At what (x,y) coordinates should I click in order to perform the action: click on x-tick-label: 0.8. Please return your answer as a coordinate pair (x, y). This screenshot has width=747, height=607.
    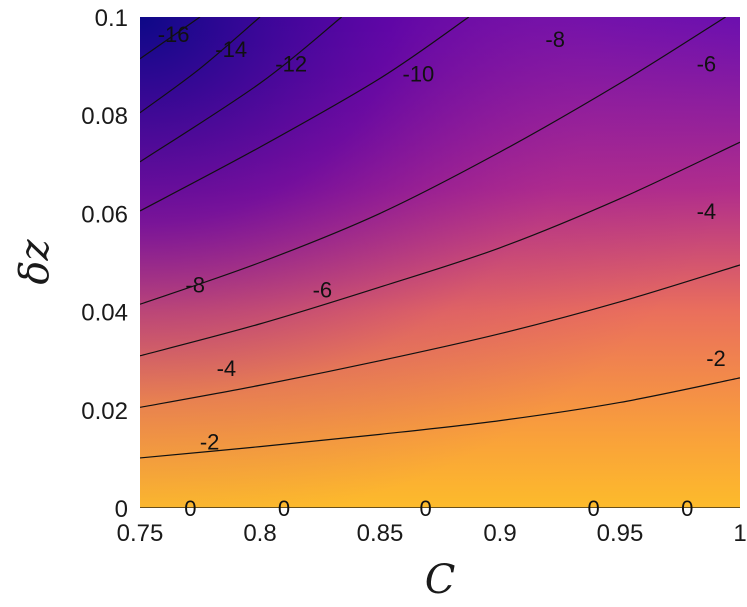
    Looking at the image, I should click on (259, 533).